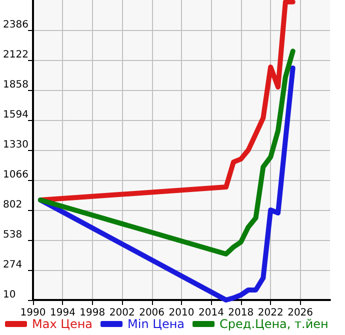 This screenshot has width=345, height=335. Describe the element at coordinates (152, 313) in the screenshot. I see `x-tick-label: 2006` at that location.